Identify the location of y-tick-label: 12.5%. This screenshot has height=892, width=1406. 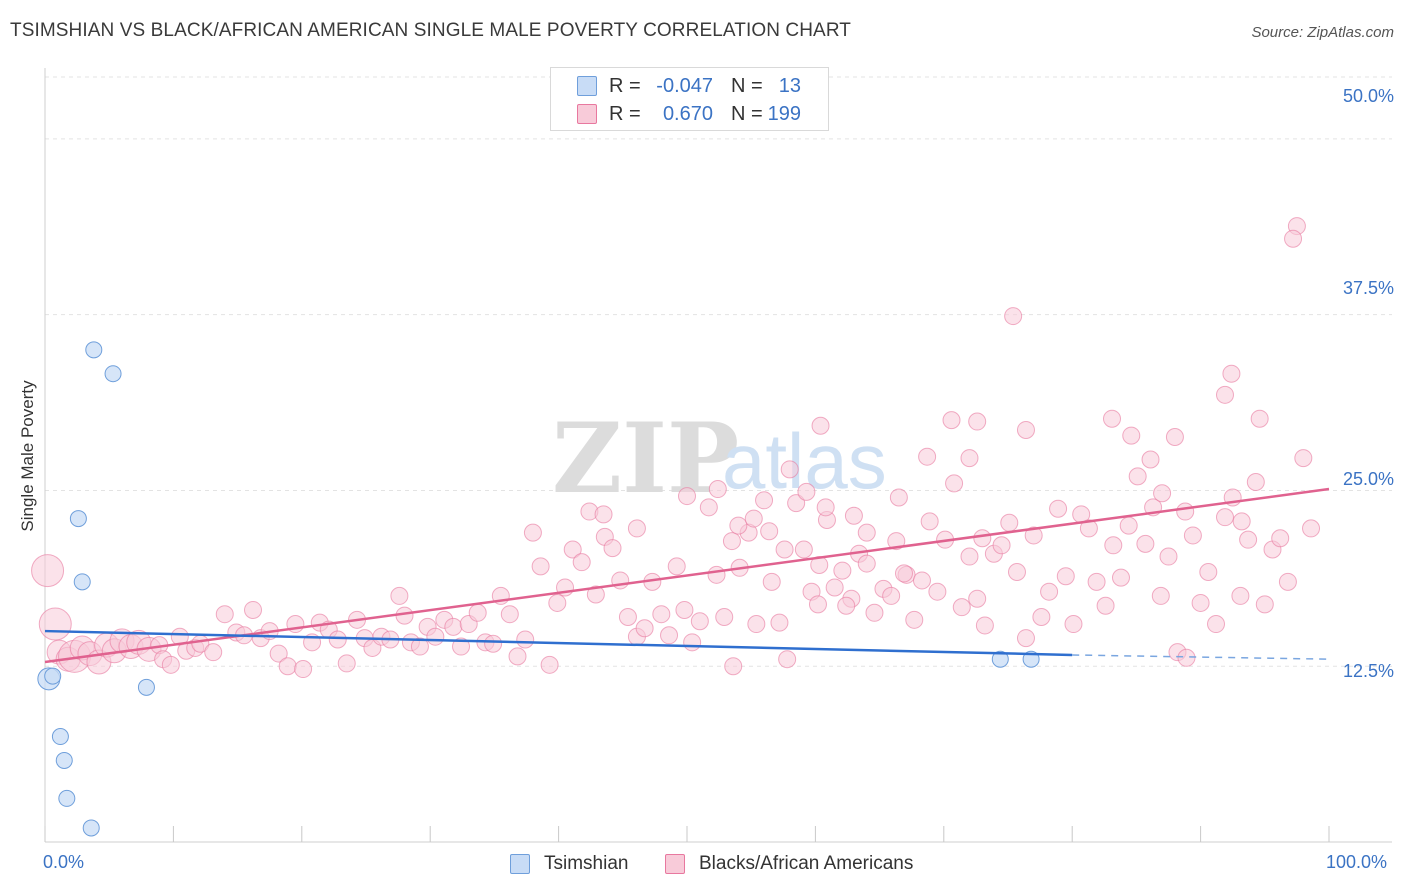
(1368, 671).